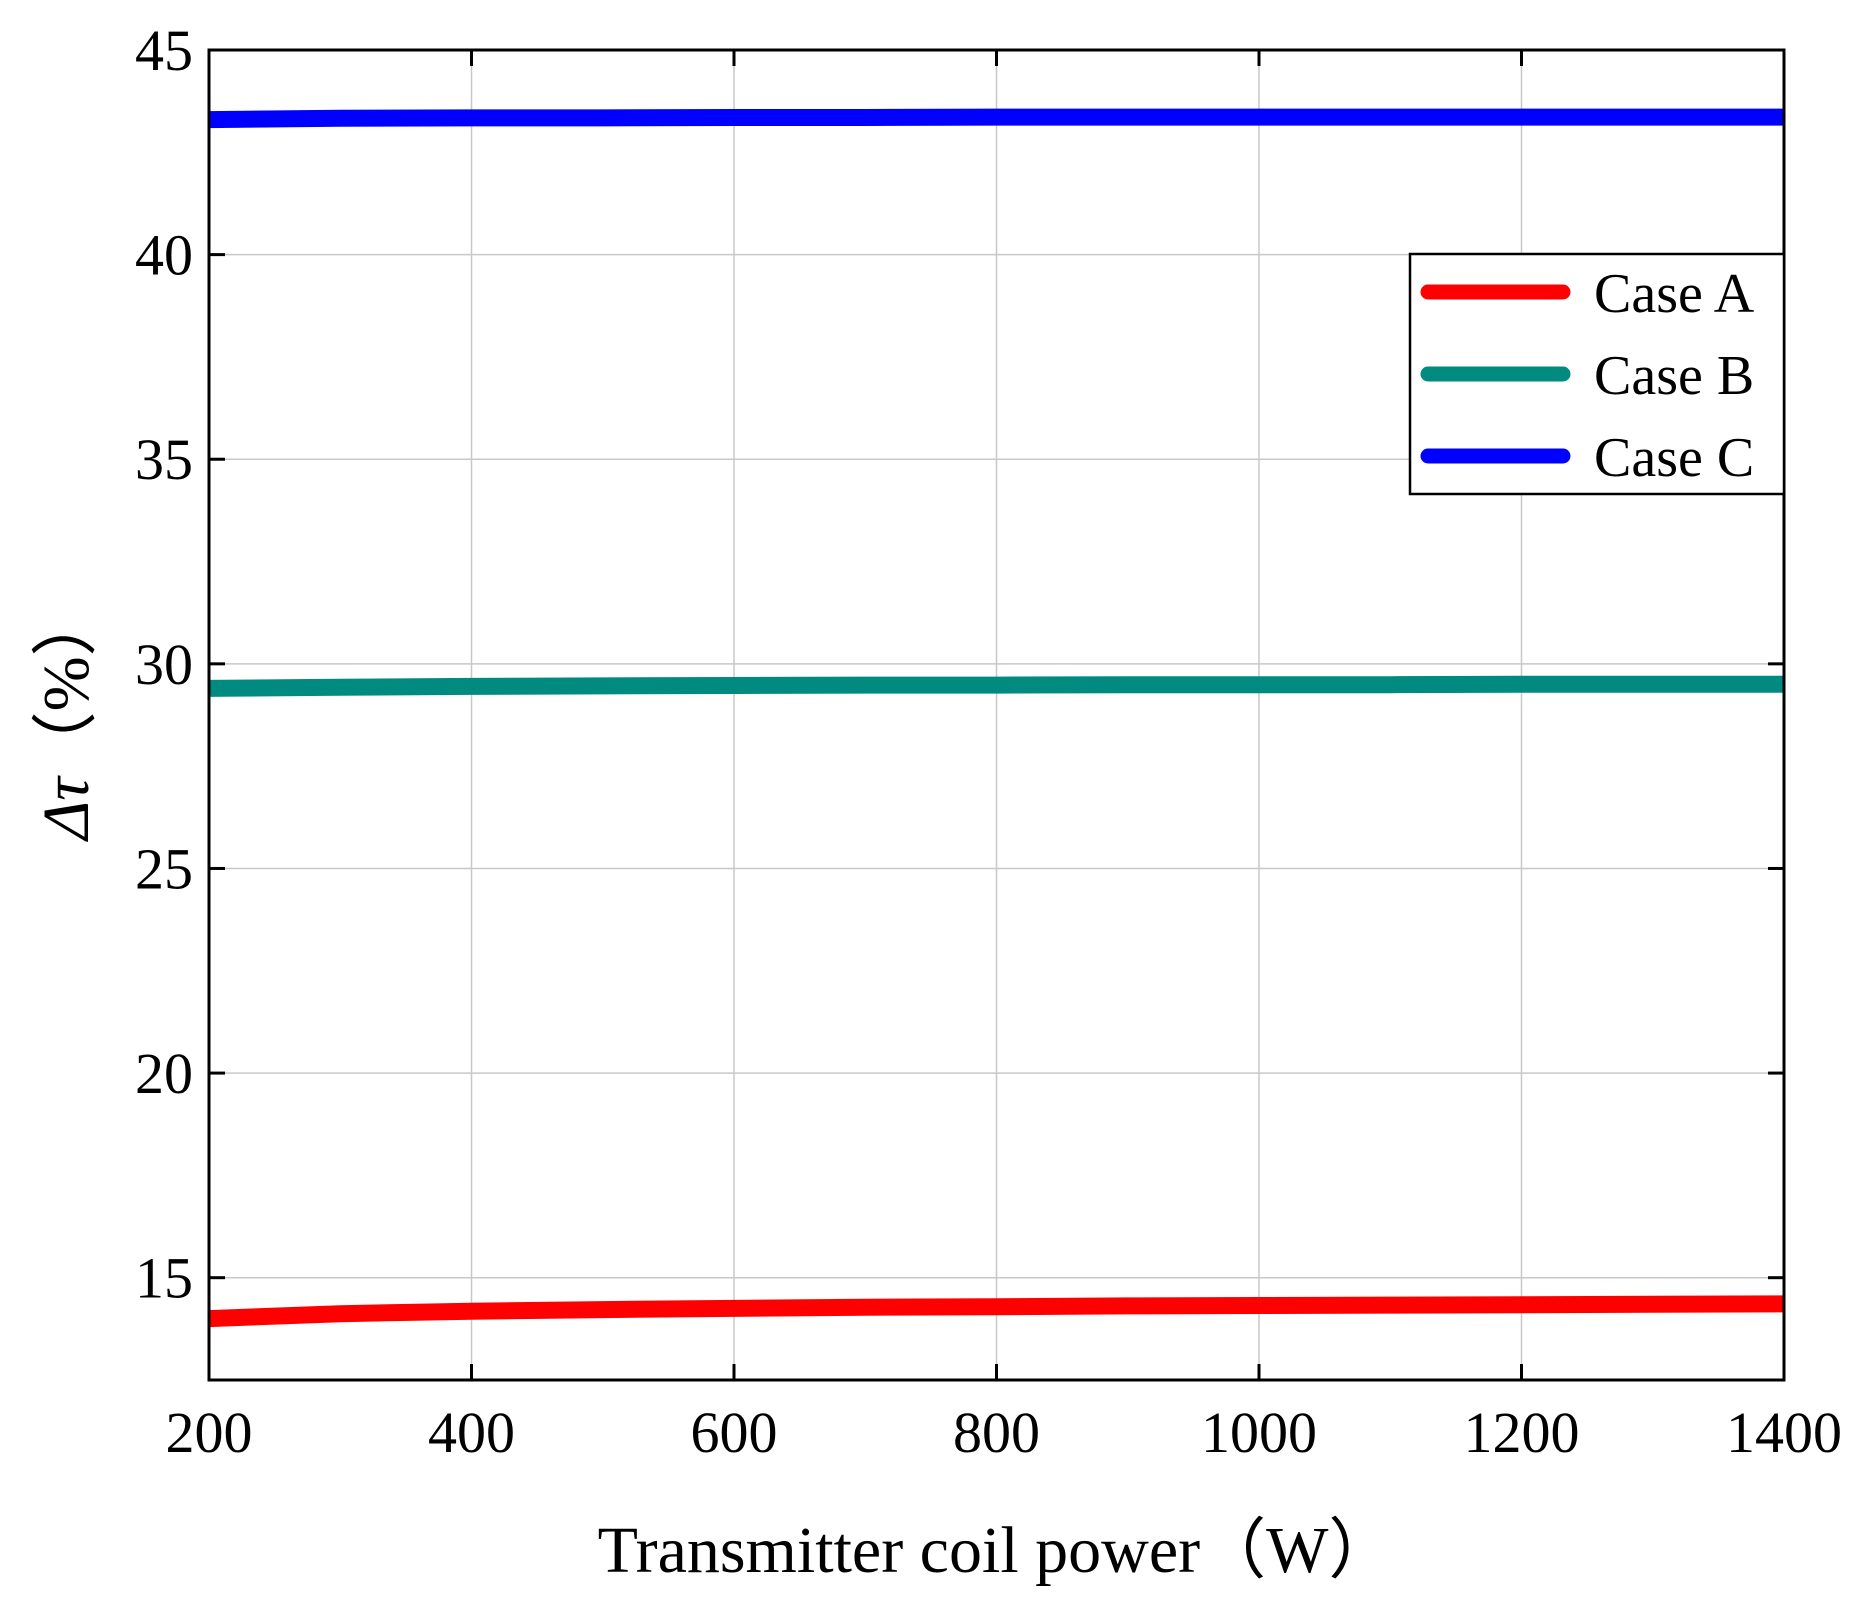 This screenshot has width=1865, height=1613. I want to click on y-tick-label: 45, so click(164, 50).